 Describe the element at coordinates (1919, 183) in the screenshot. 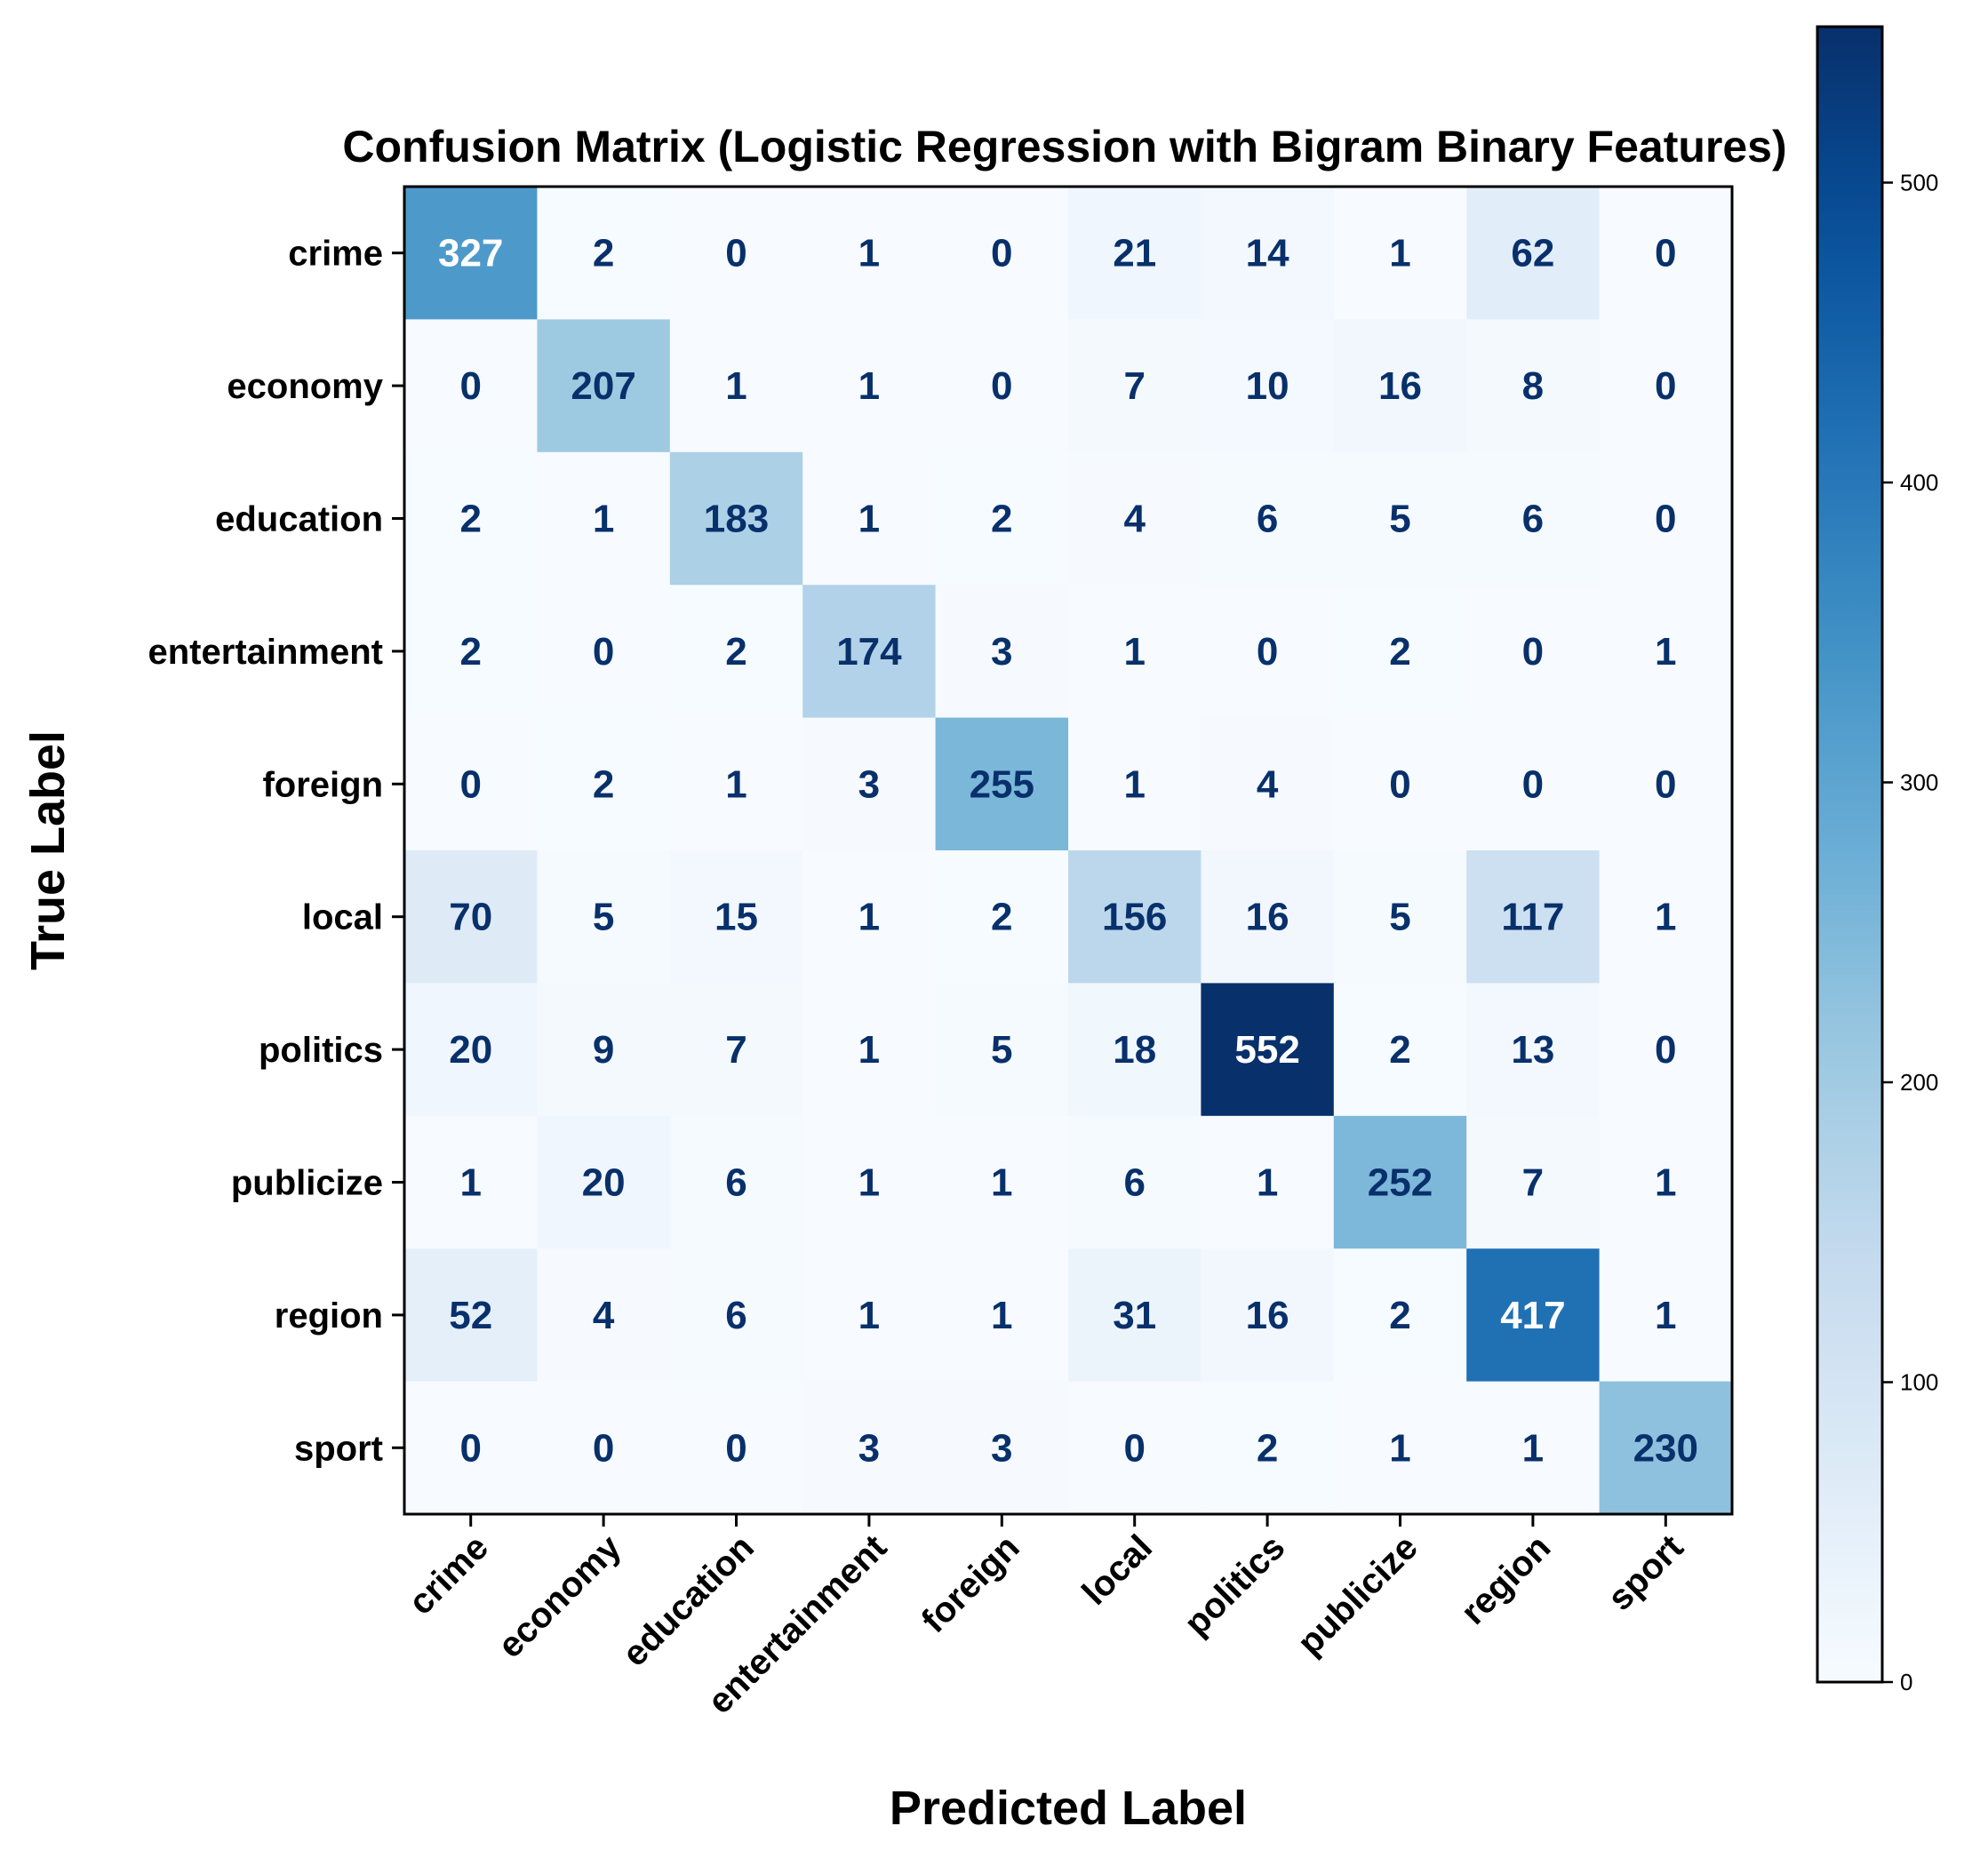

I see `colorbar-tick-label: 500` at that location.